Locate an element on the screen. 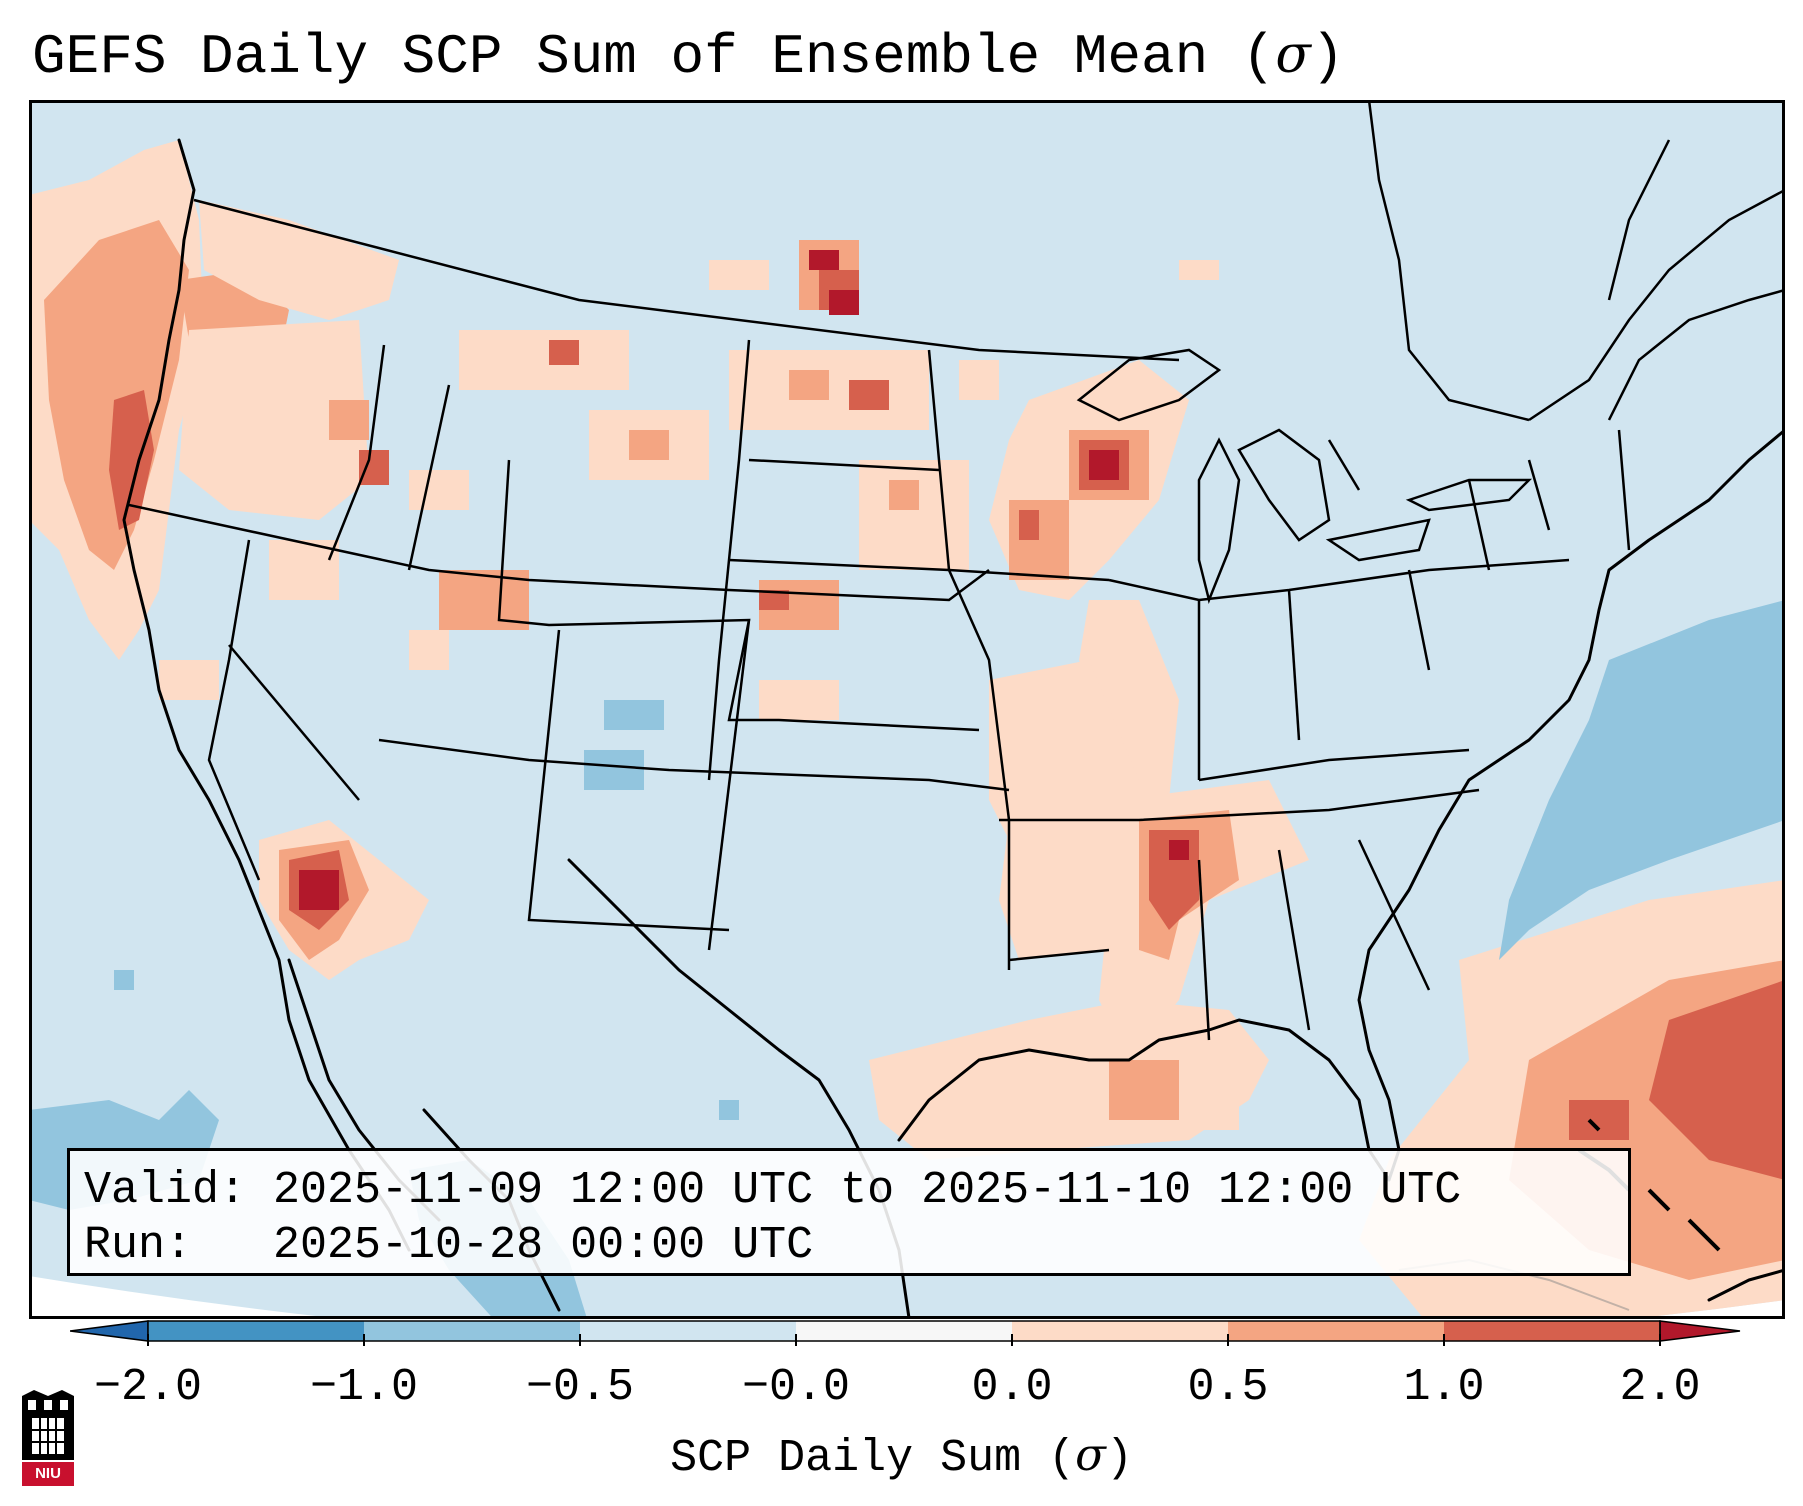 The height and width of the screenshot is (1506, 1803). great-lakes is located at coordinates (1304, 476).